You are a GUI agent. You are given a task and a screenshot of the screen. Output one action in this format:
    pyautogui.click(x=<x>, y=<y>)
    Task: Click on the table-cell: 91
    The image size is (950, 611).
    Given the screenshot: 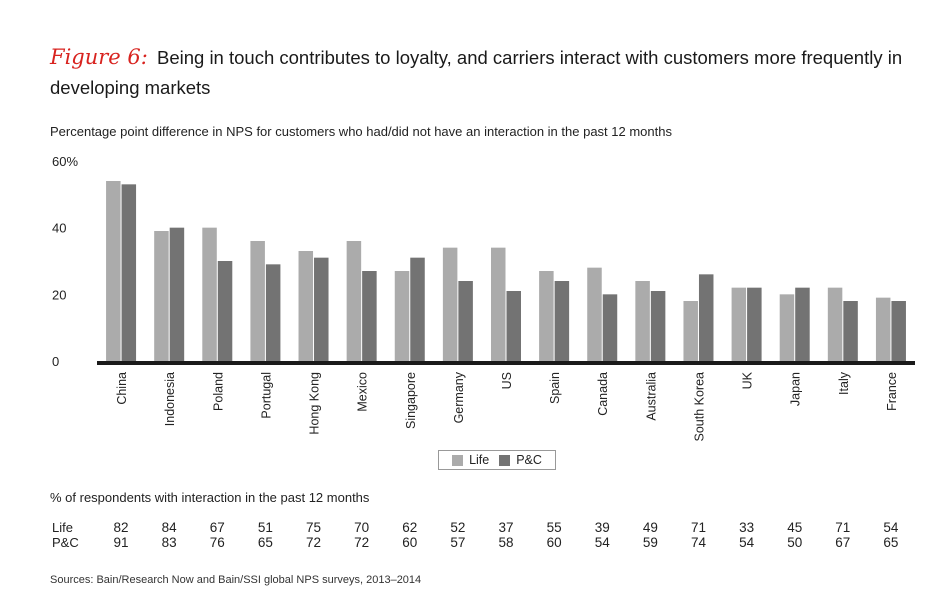 What is the action you would take?
    pyautogui.click(x=121, y=542)
    